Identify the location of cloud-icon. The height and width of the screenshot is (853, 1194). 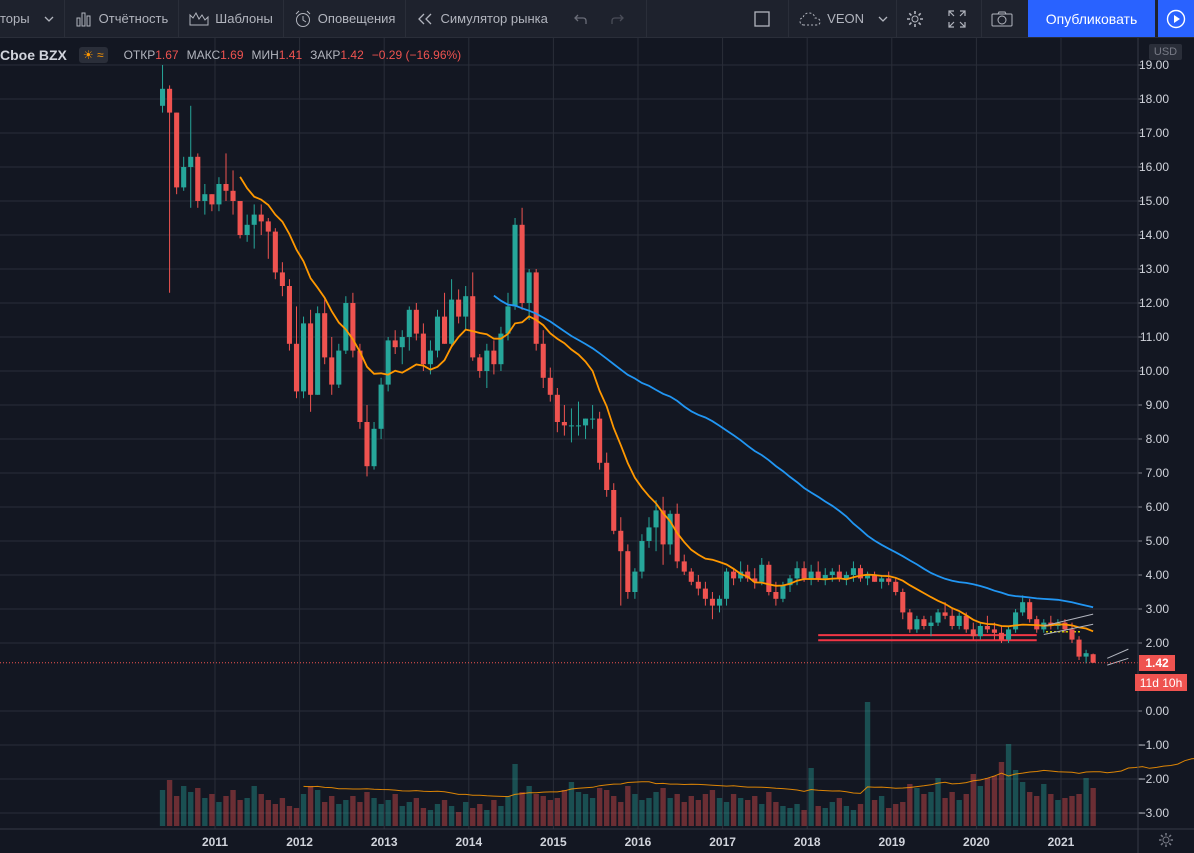
(810, 18).